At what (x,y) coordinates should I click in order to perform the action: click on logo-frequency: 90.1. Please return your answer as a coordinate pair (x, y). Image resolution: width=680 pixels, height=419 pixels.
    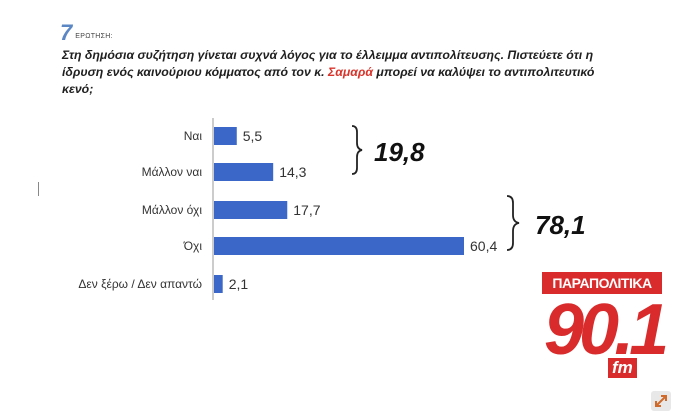
    Looking at the image, I should click on (606, 330).